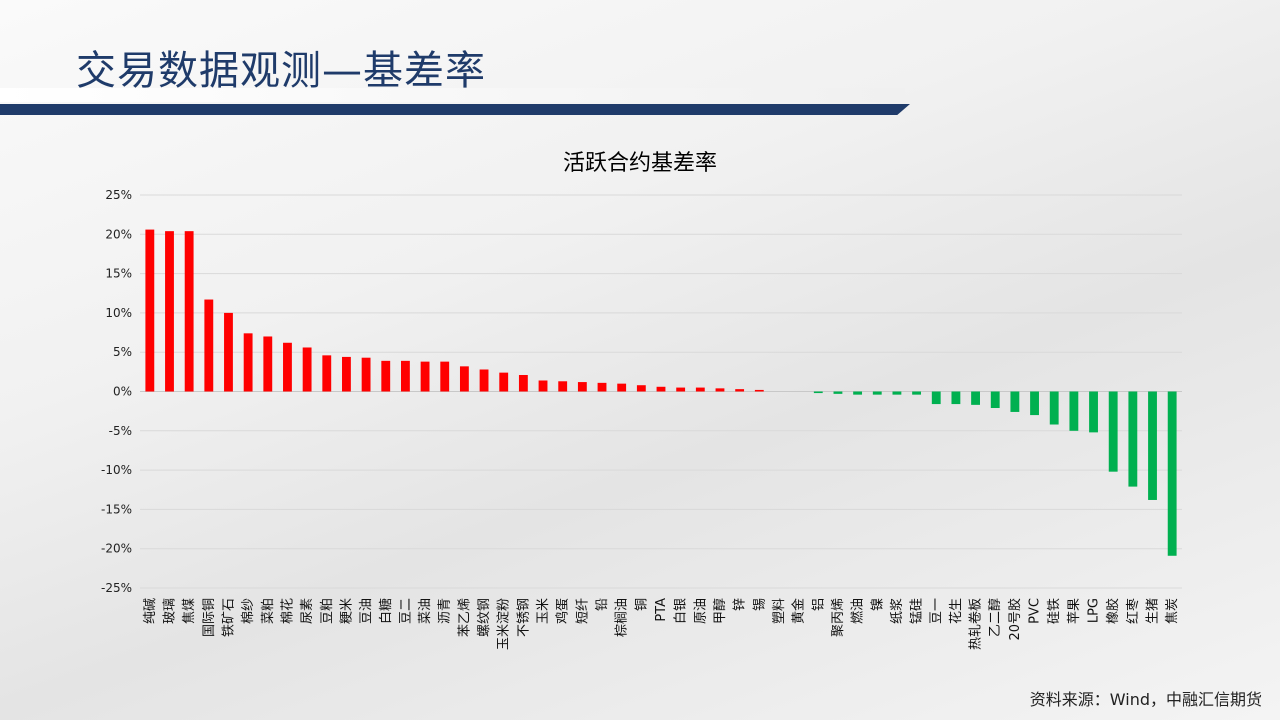 The image size is (1280, 720). Describe the element at coordinates (563, 611) in the screenshot. I see `x-tick-label: 鸡蛋` at that location.